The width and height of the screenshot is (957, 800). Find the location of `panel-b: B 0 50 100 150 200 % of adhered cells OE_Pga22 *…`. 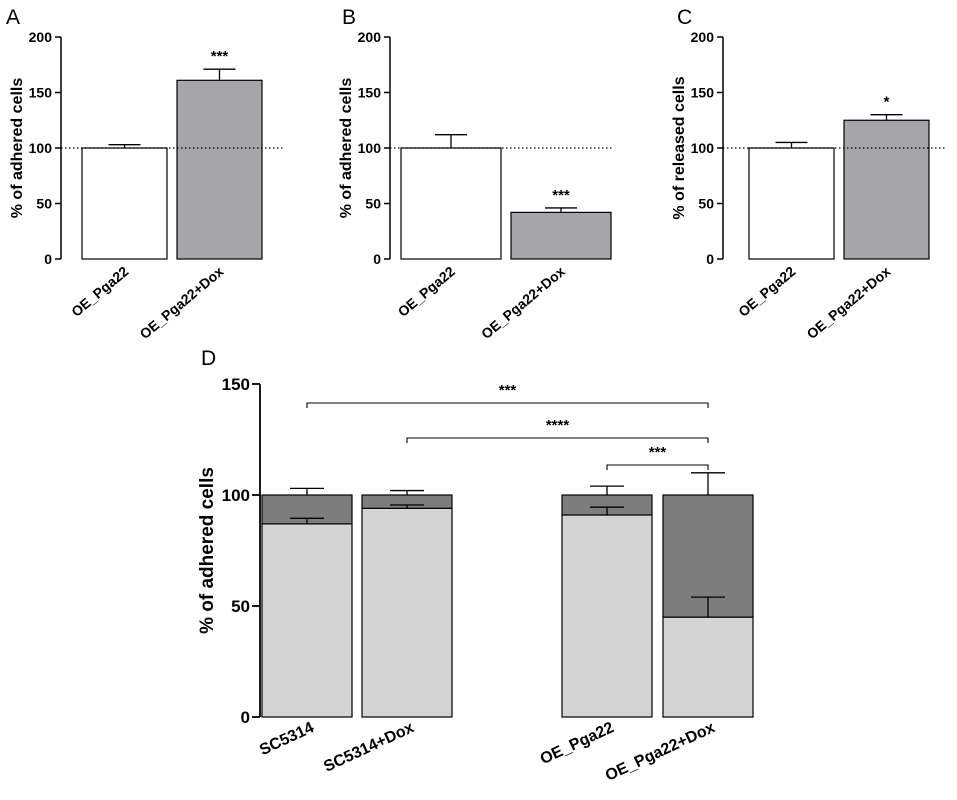

panel-b: B 0 50 100 150 200 % of adhered cells OE_Pga22 *… is located at coordinates (475, 174).